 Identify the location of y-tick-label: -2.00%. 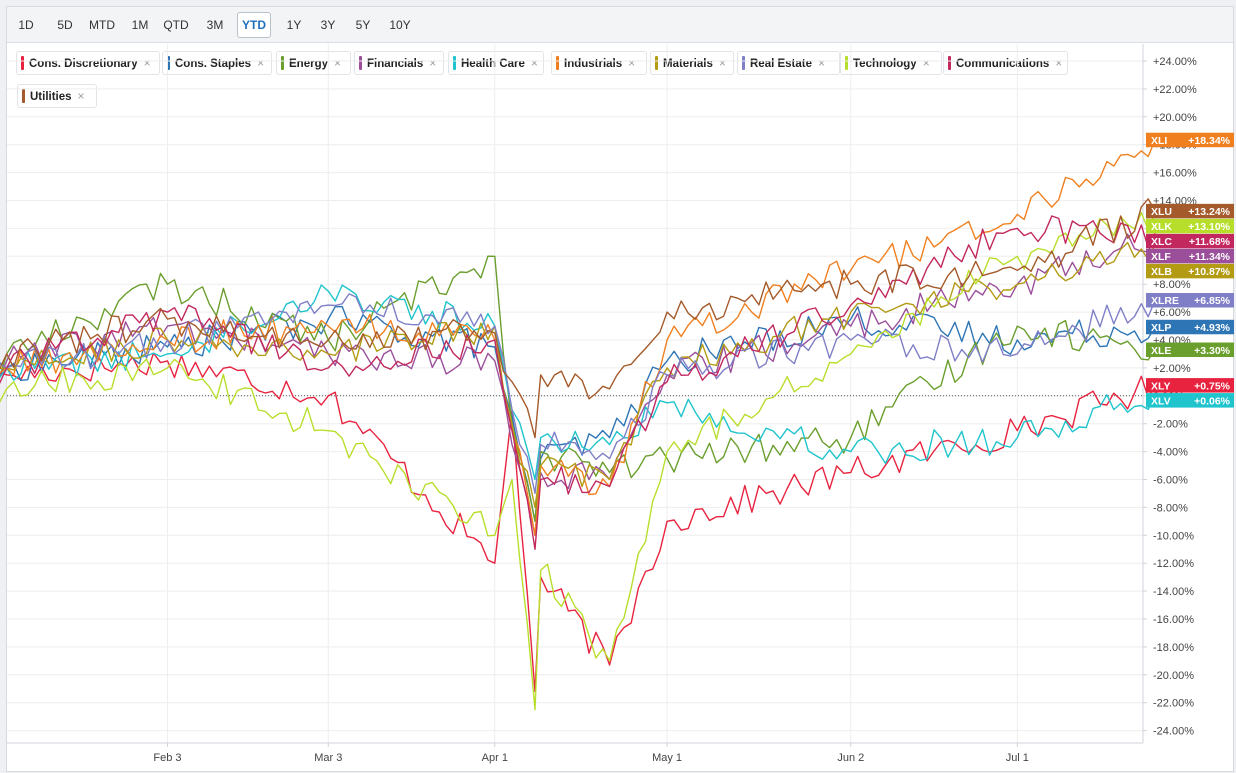
(1170, 425).